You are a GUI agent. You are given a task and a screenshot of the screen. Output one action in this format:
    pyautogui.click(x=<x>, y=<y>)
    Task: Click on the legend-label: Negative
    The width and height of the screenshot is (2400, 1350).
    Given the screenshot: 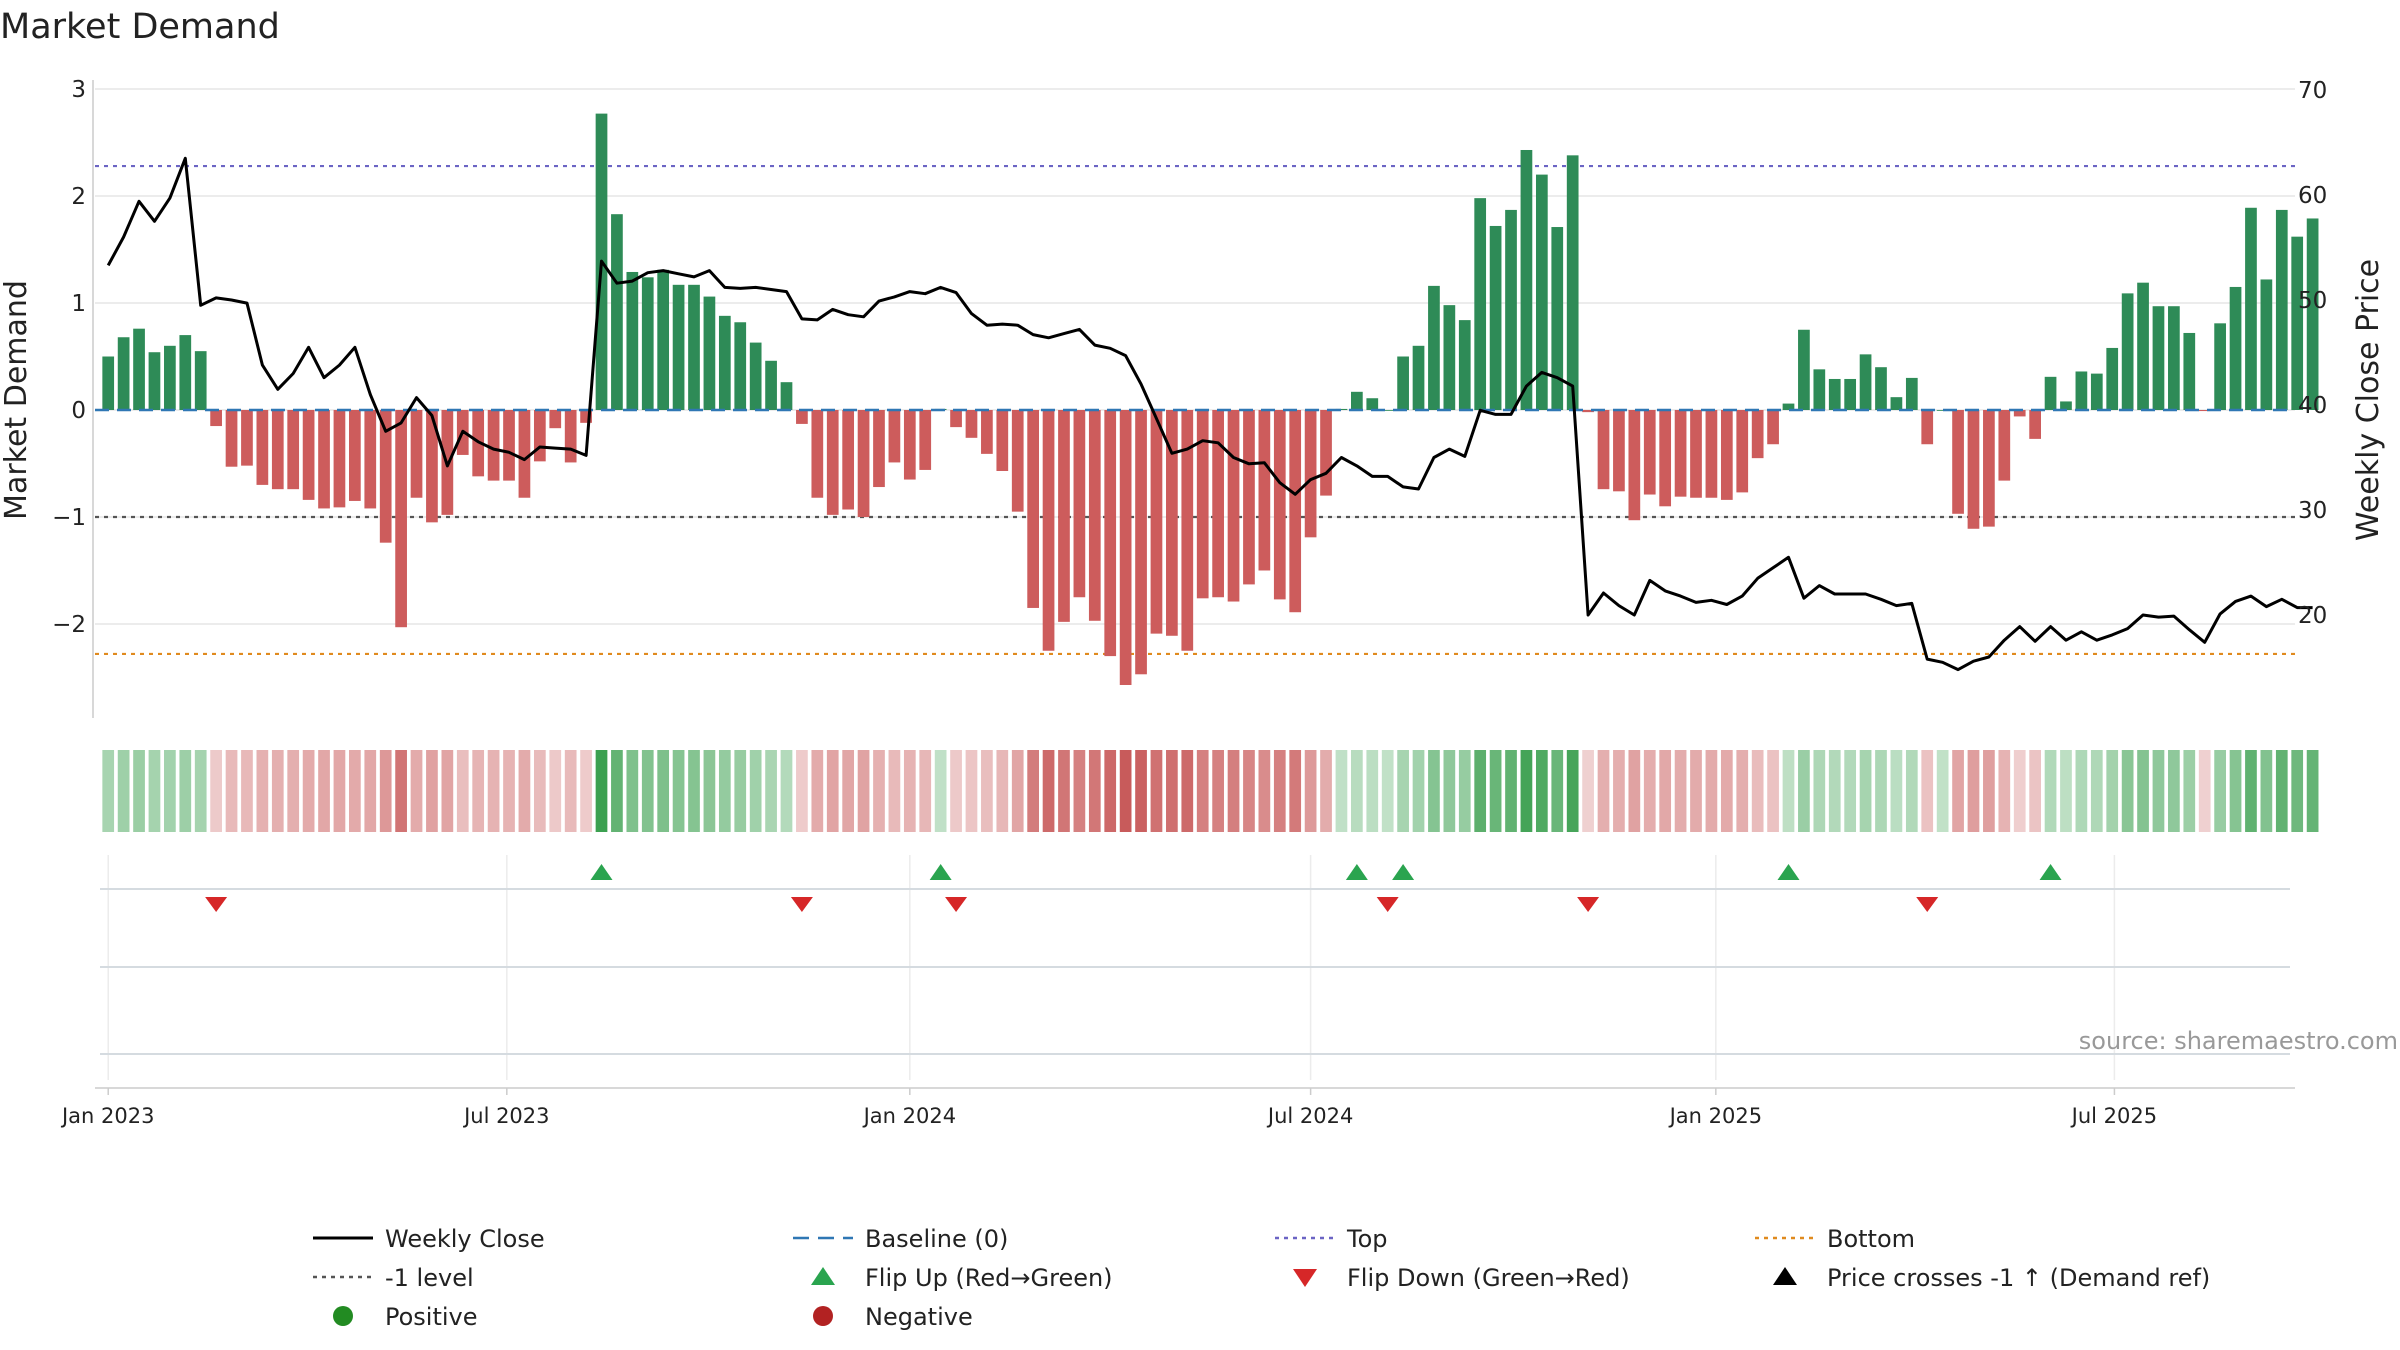 What is the action you would take?
    pyautogui.click(x=919, y=1317)
    